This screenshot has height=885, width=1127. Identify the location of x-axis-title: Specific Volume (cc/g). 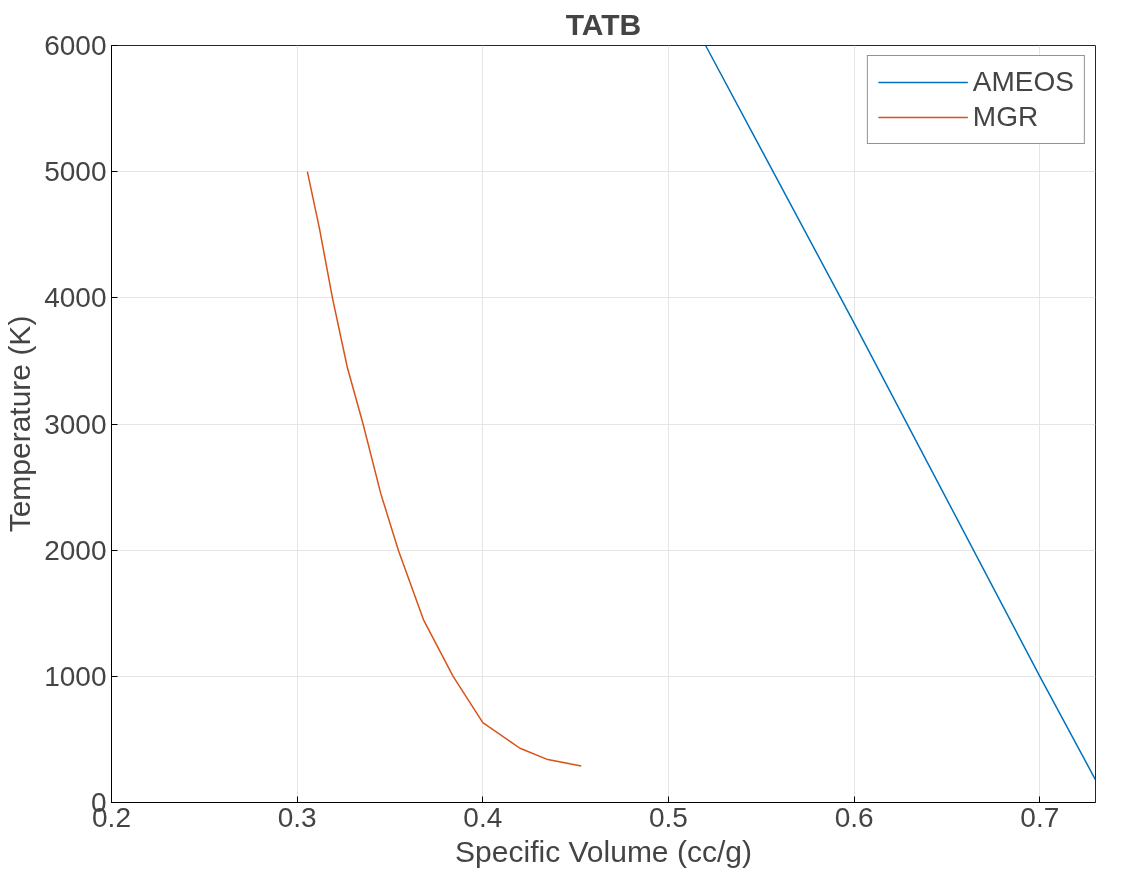
(603, 851).